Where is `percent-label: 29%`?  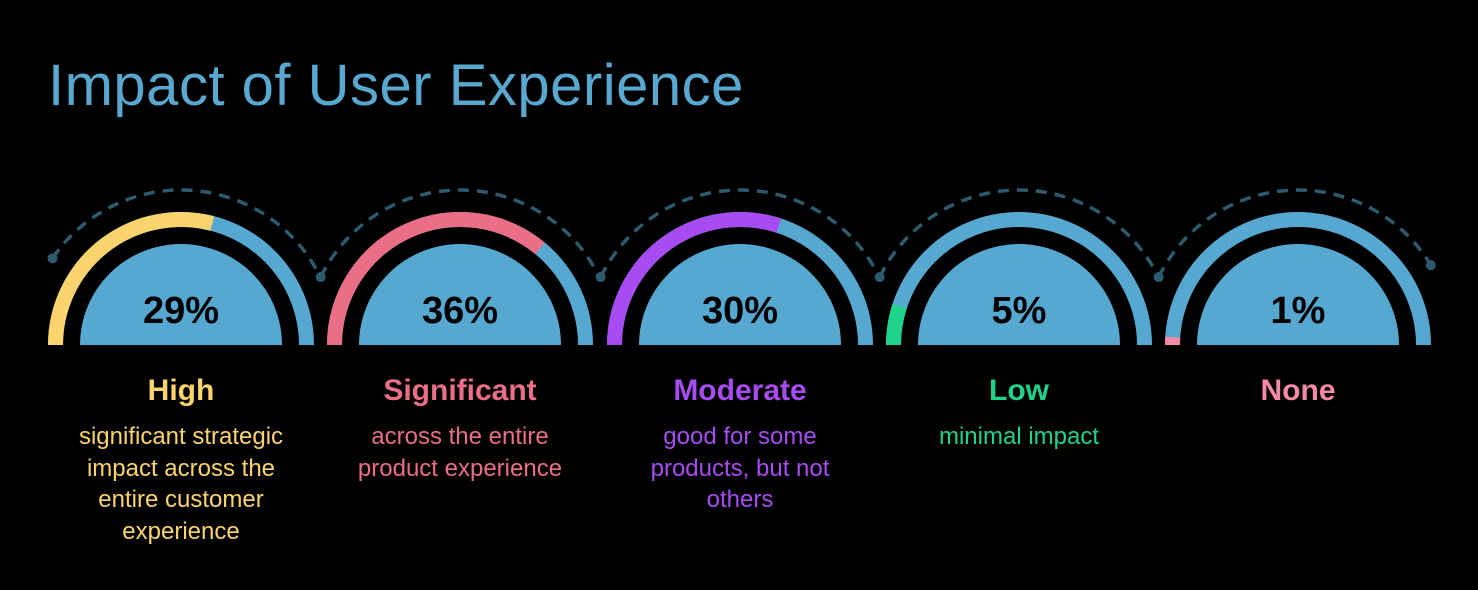
percent-label: 29% is located at coordinates (181, 311).